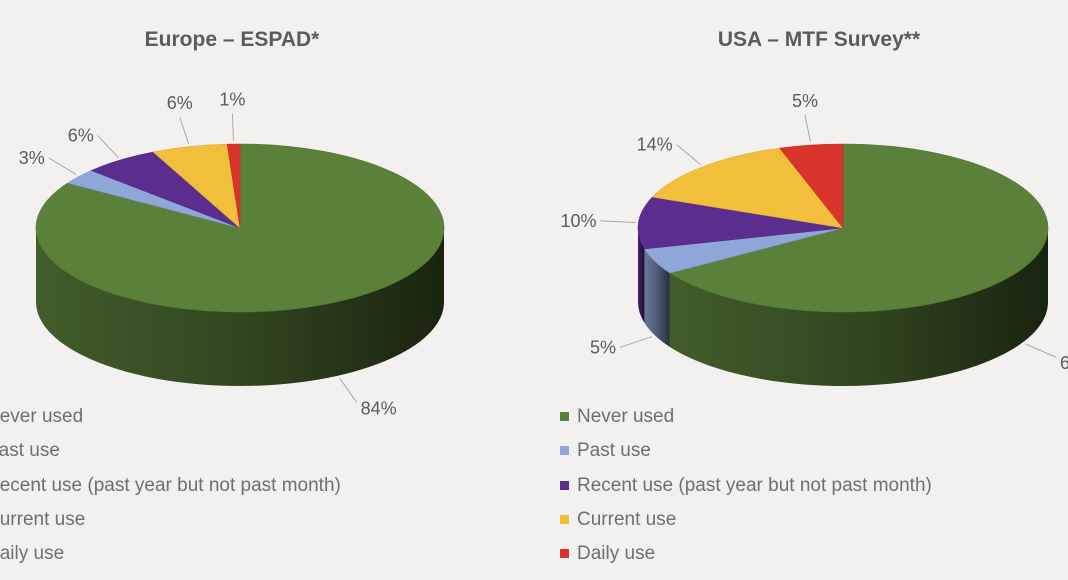 Image resolution: width=1068 pixels, height=580 pixels. I want to click on data-label-daily-use: 1%, so click(232, 100).